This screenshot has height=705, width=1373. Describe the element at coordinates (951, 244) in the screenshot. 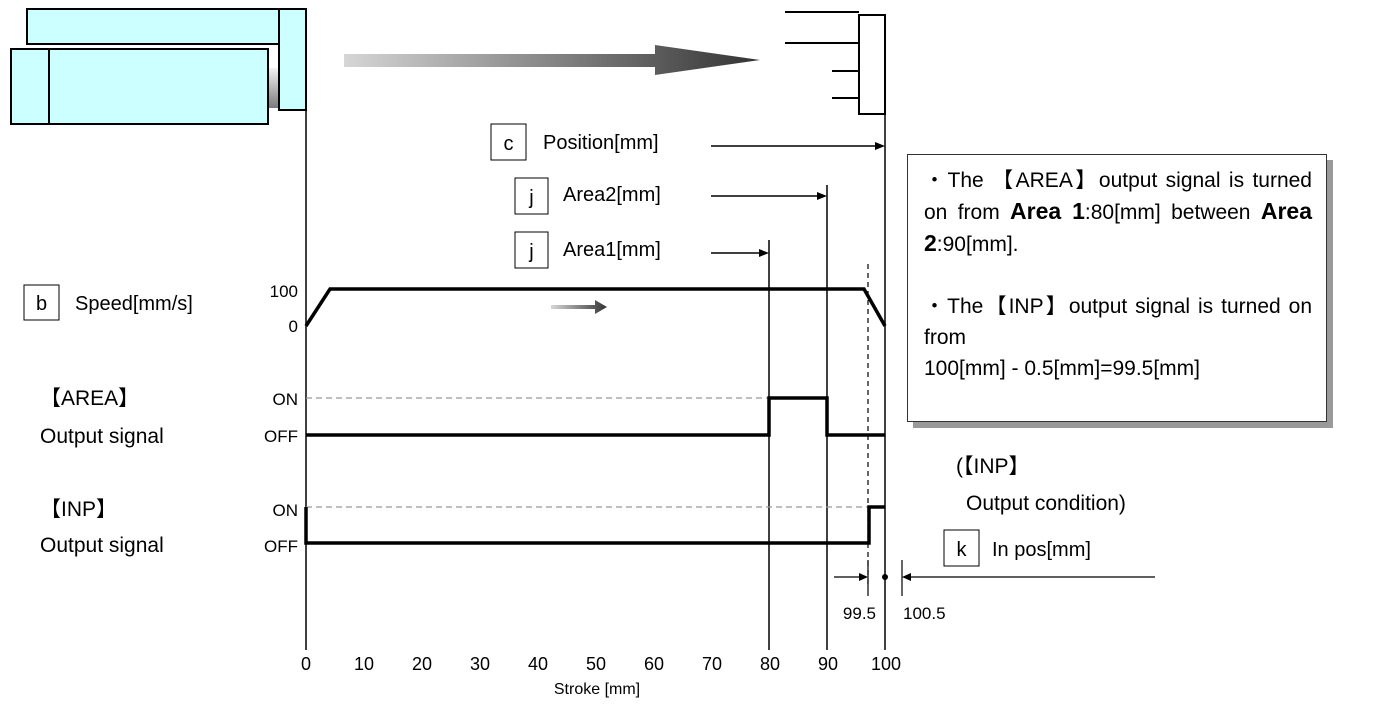

I see `note-area2-value: :90` at that location.